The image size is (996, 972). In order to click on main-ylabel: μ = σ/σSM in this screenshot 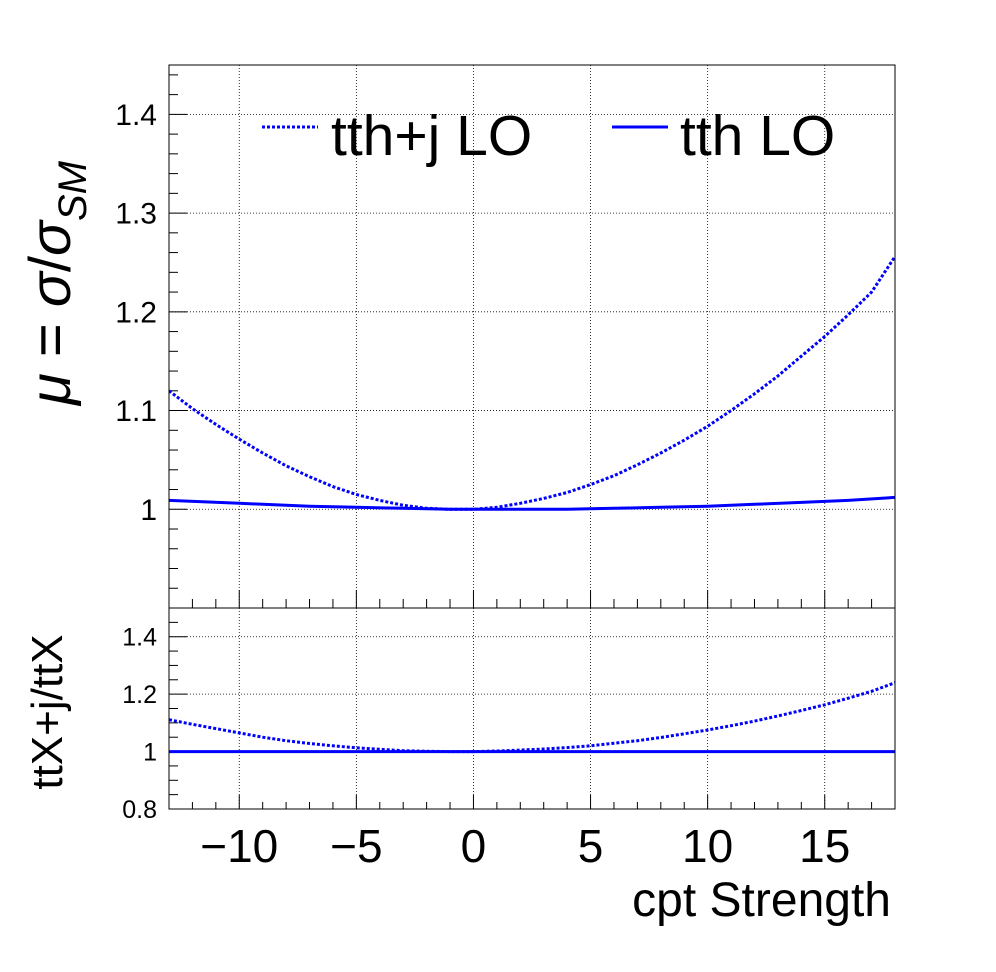, I will do `click(56, 283)`.